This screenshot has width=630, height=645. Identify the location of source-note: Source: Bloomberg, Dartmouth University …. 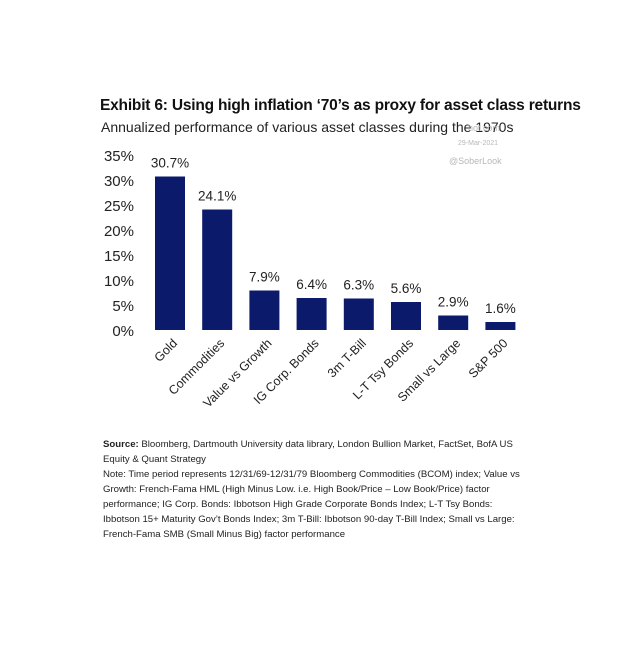
(315, 452).